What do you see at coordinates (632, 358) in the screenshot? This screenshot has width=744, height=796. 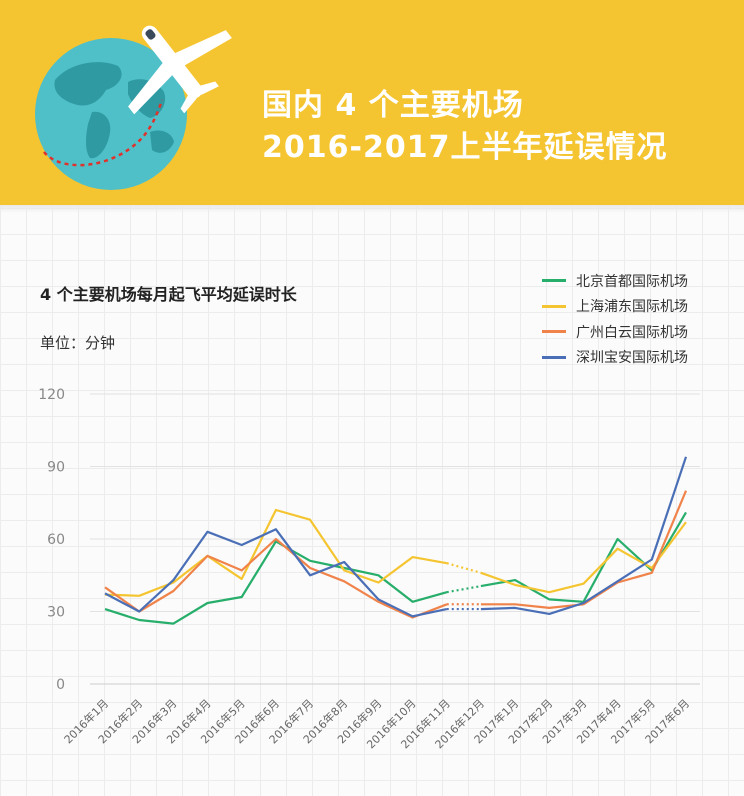 I see `legend-label: 深圳宝安国际机场` at bounding box center [632, 358].